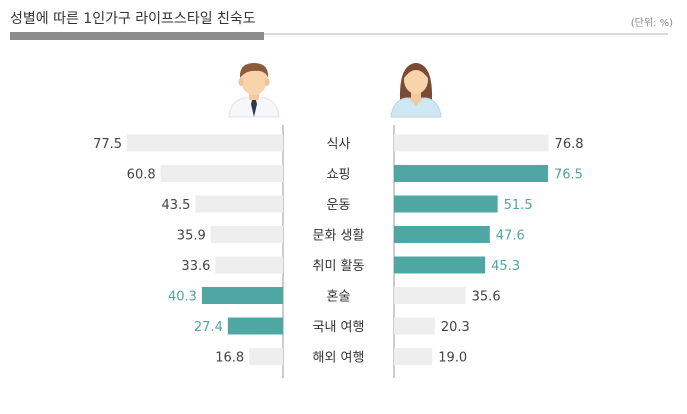  I want to click on male-value-label: 77.5, so click(107, 144).